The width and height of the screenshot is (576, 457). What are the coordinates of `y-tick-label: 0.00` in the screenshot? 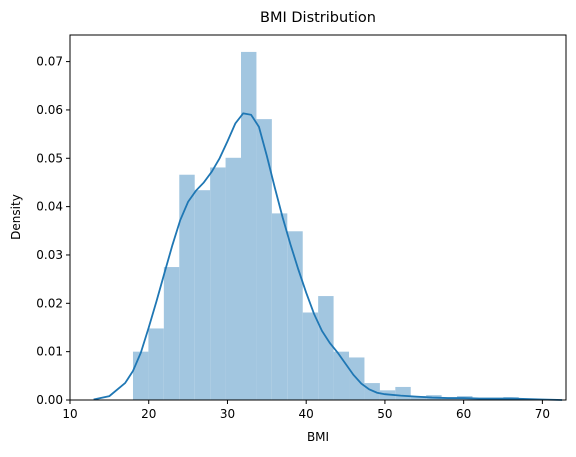 It's located at (49, 400).